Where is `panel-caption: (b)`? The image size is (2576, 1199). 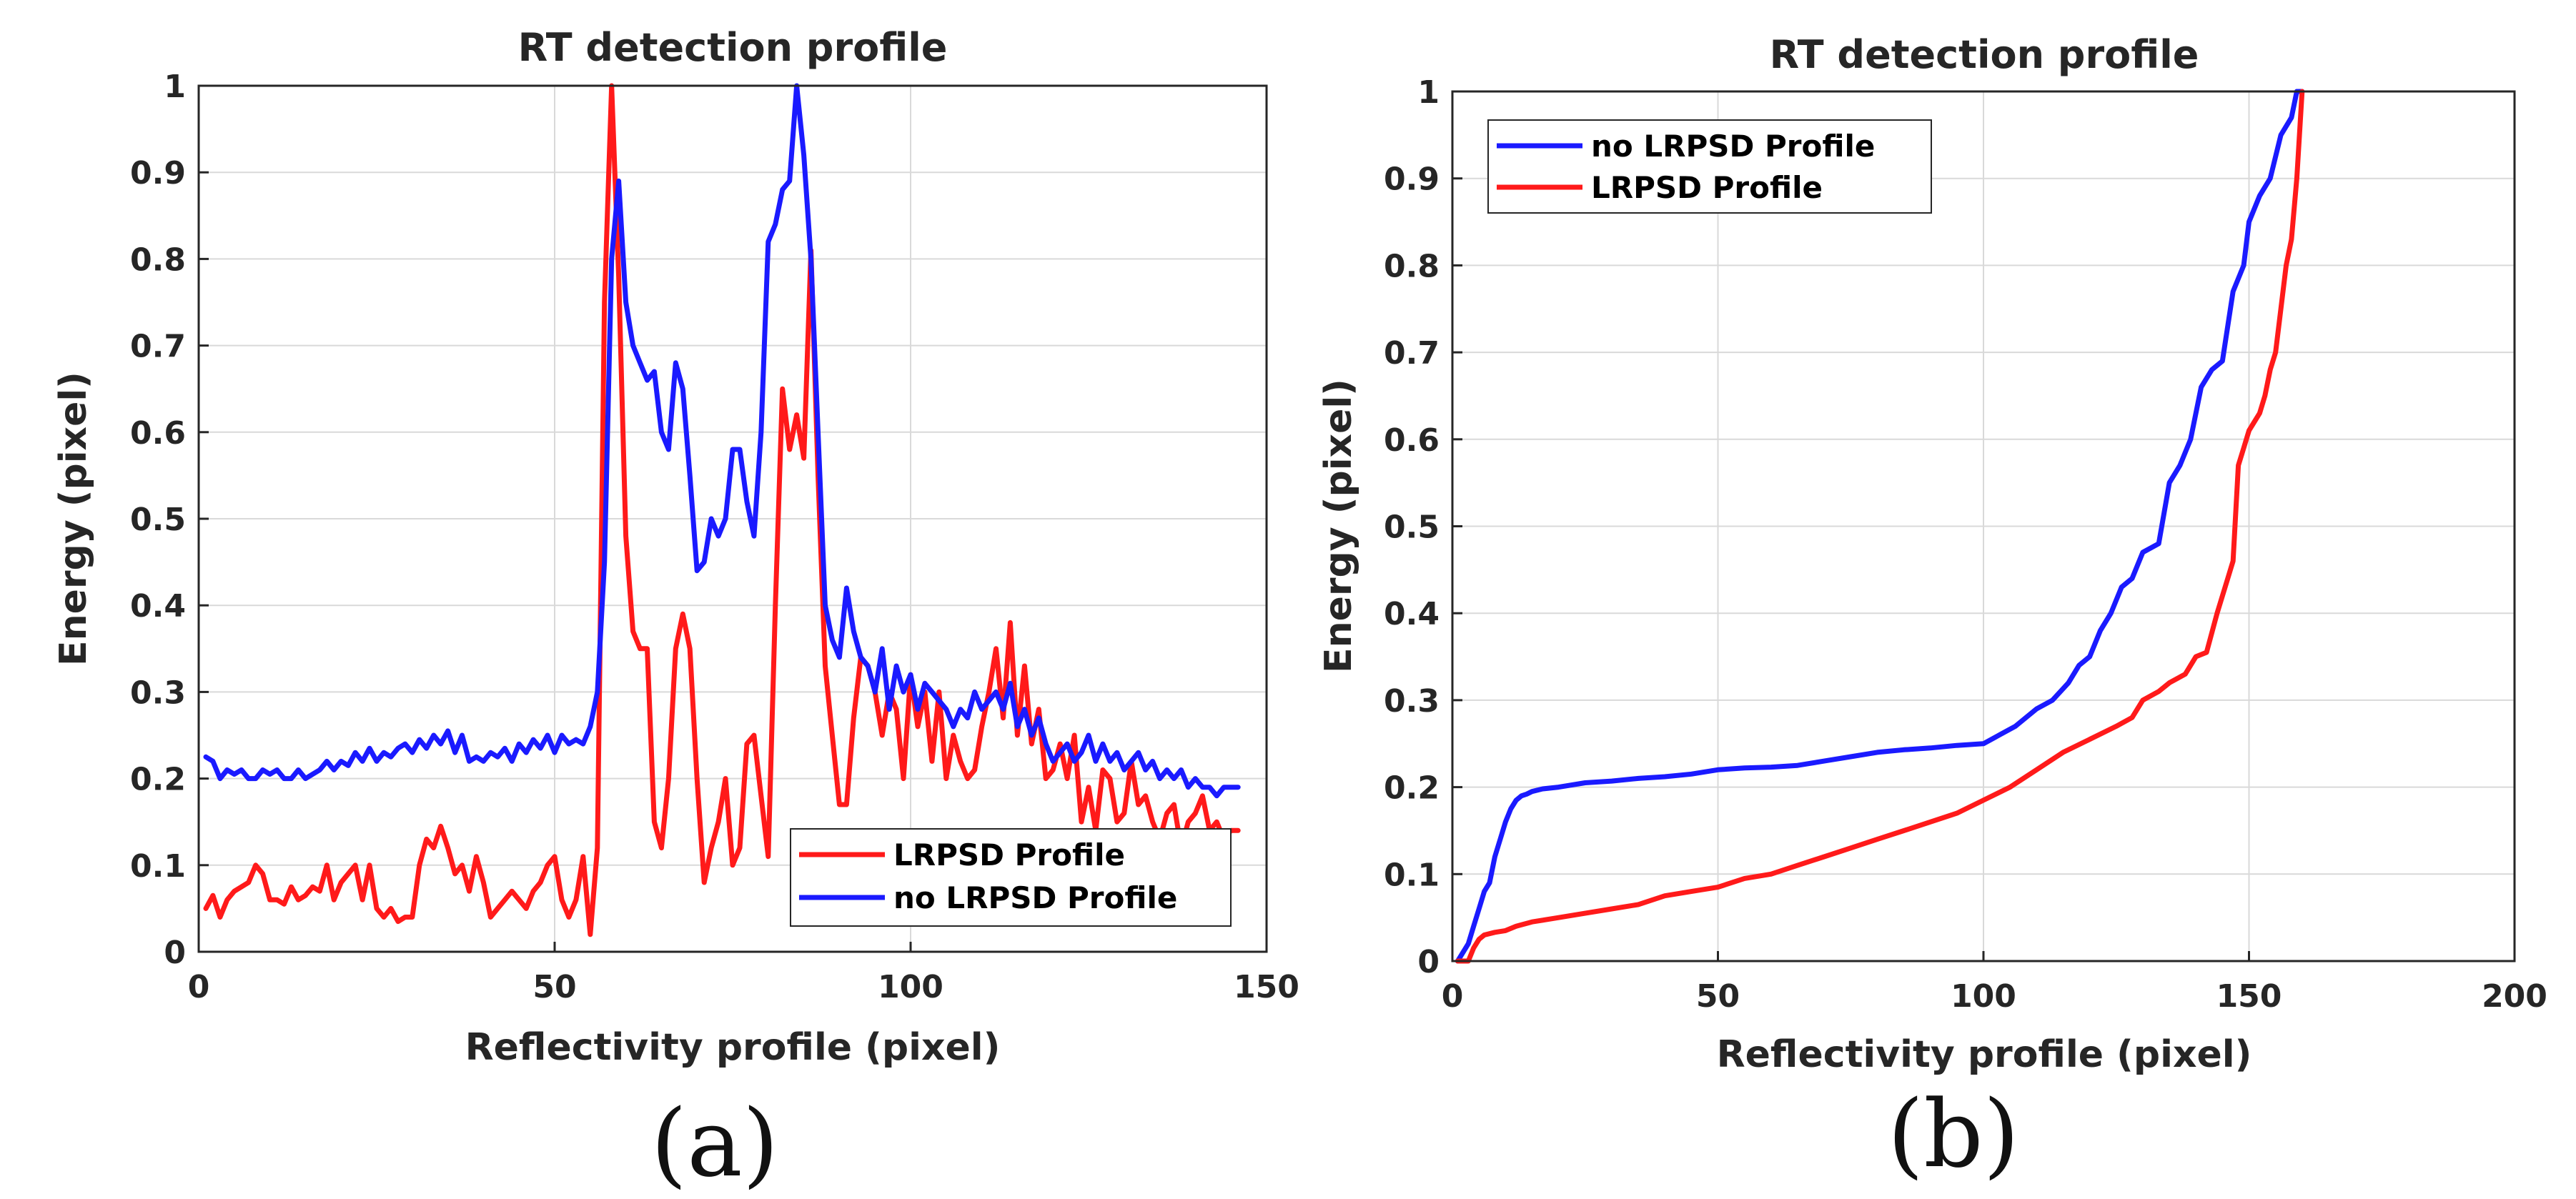 panel-caption: (b) is located at coordinates (1954, 1134).